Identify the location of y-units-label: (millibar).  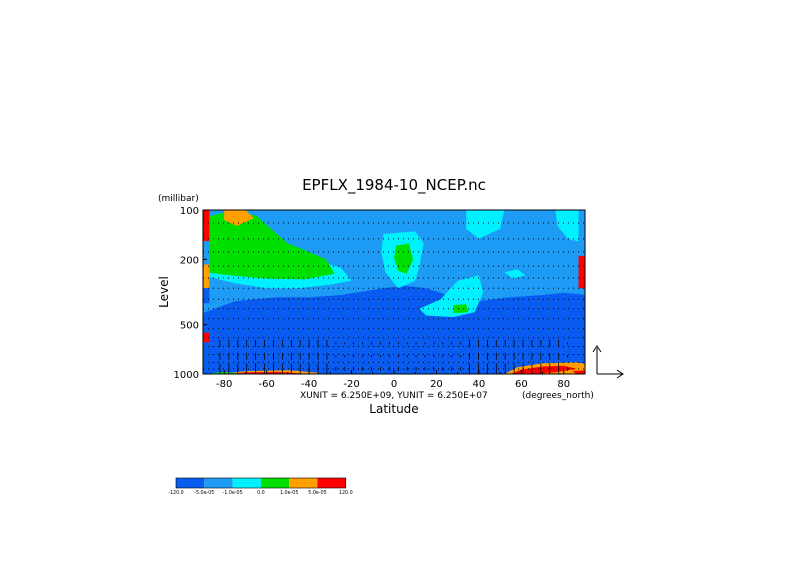
(178, 199).